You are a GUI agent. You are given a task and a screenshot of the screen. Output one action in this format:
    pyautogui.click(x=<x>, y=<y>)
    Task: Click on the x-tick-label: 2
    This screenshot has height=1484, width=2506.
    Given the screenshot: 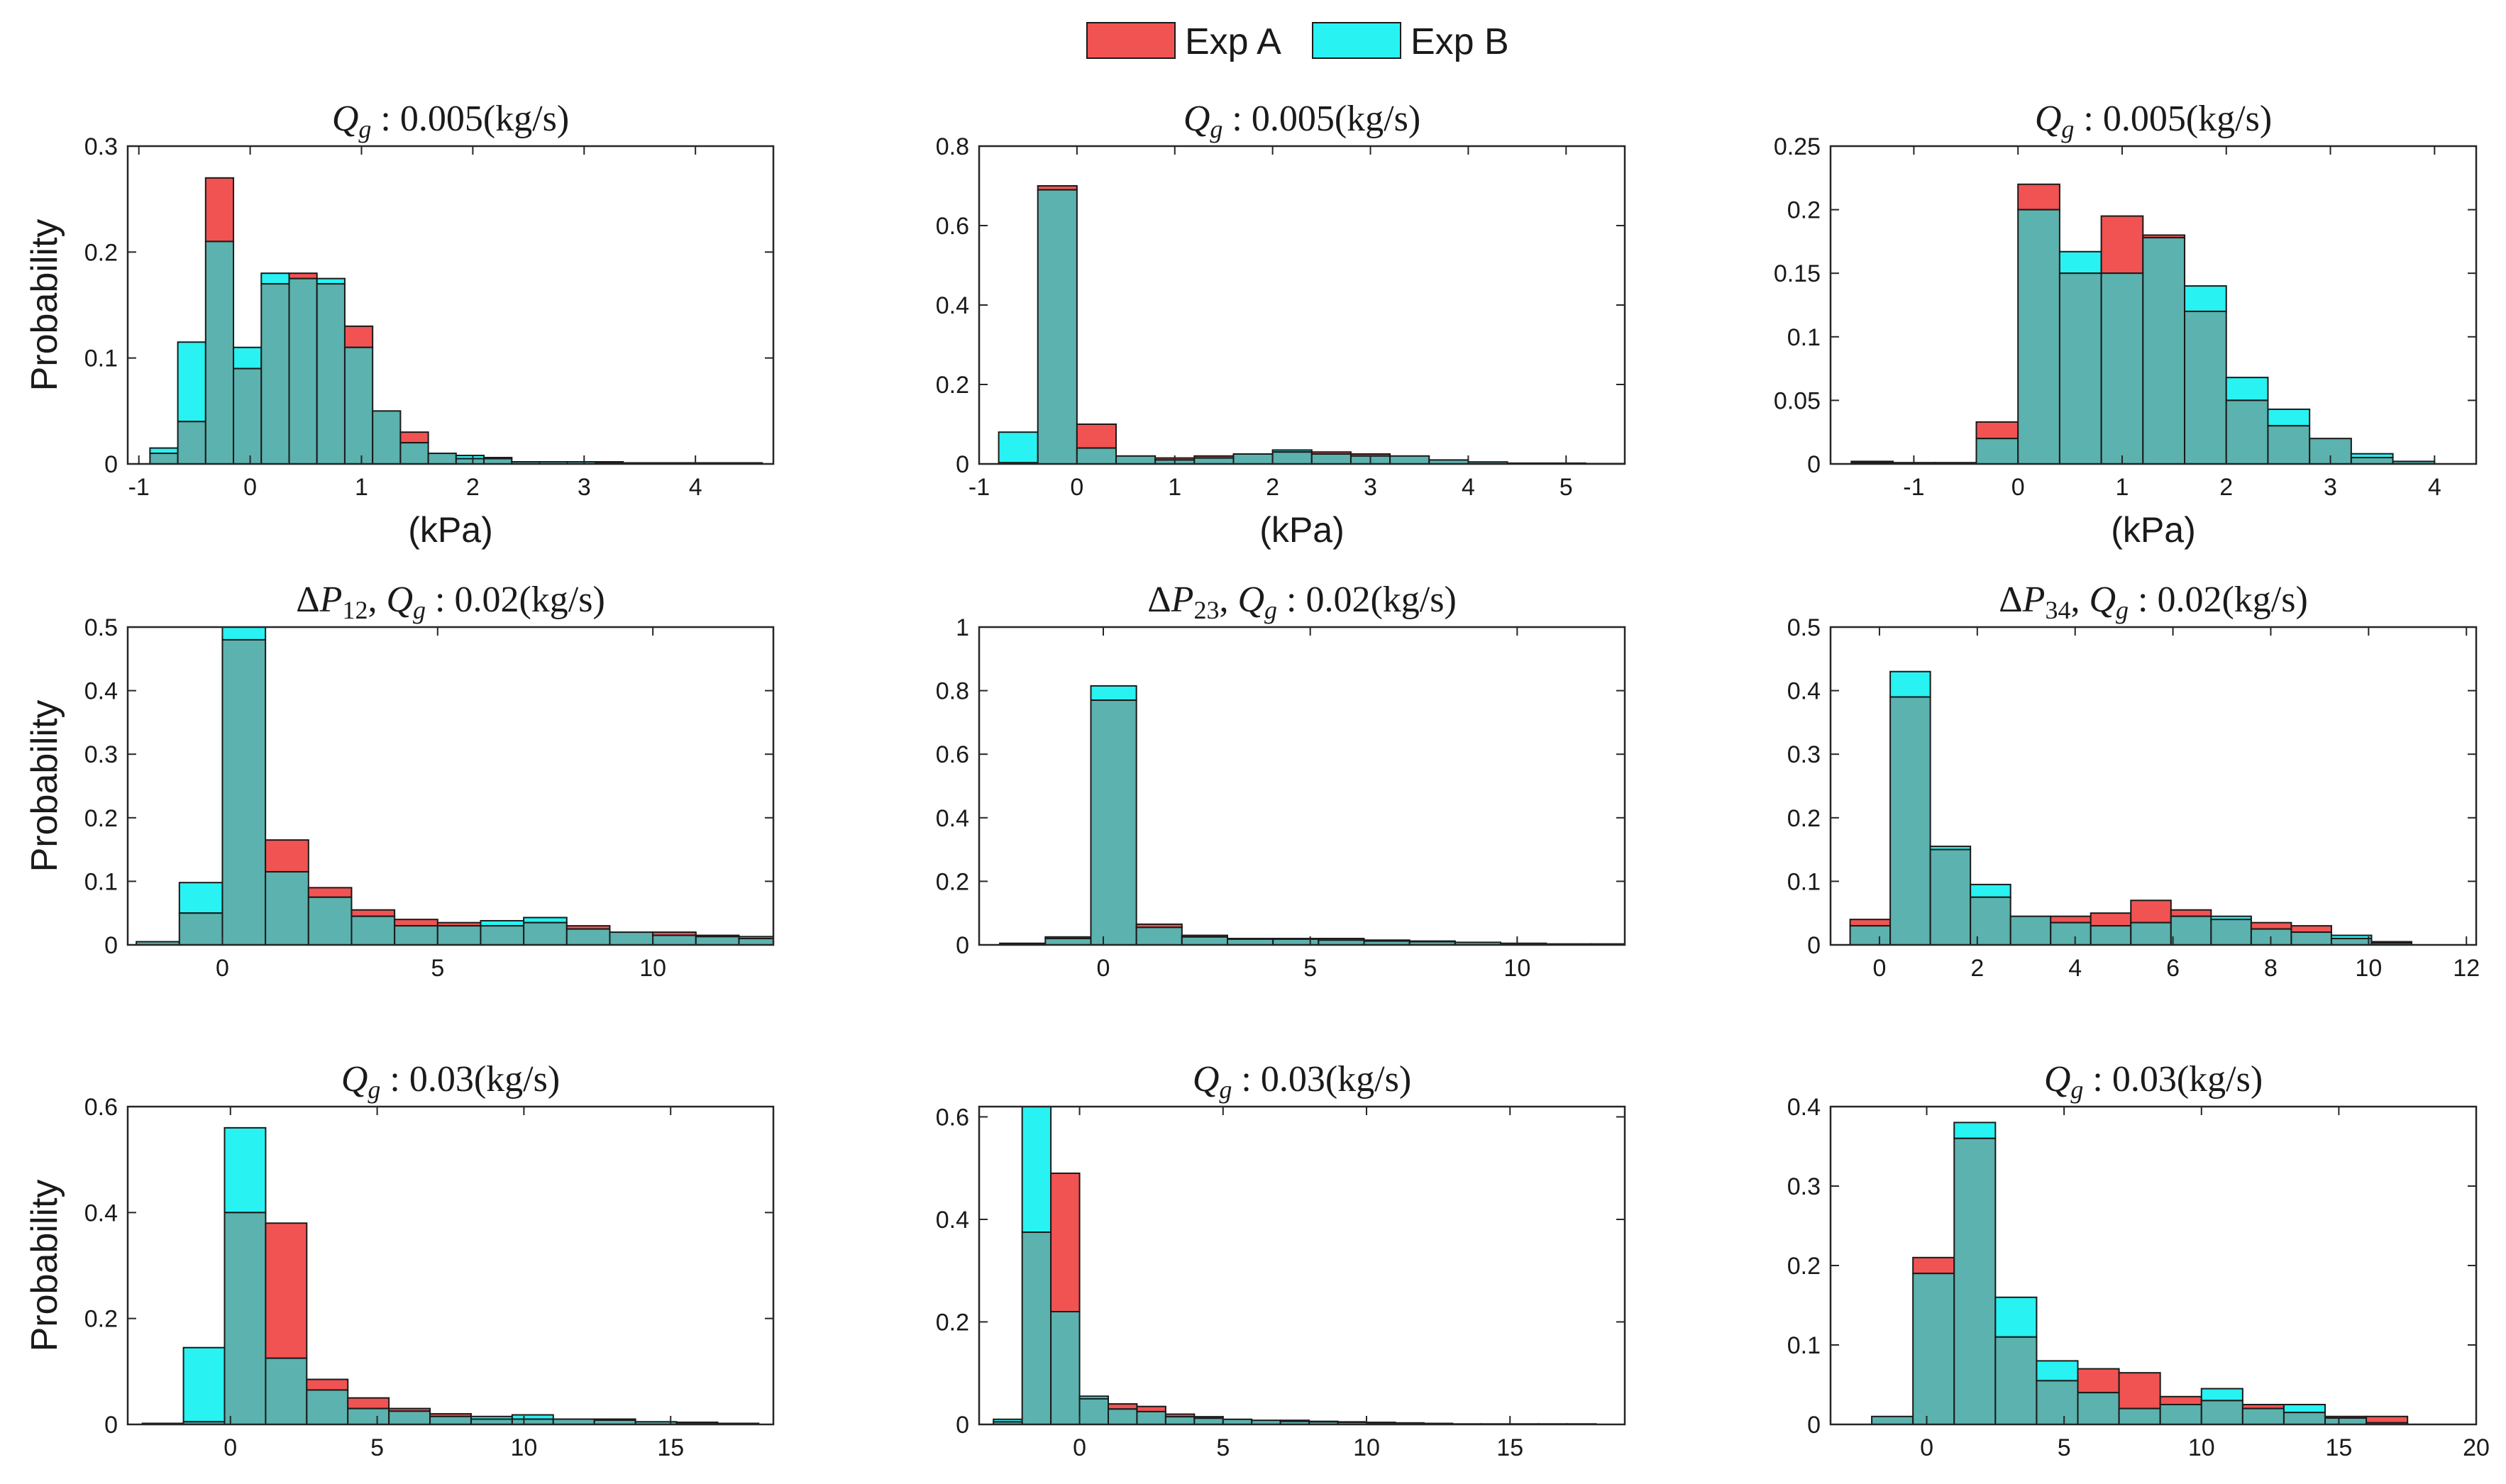 What is the action you would take?
    pyautogui.click(x=2226, y=487)
    